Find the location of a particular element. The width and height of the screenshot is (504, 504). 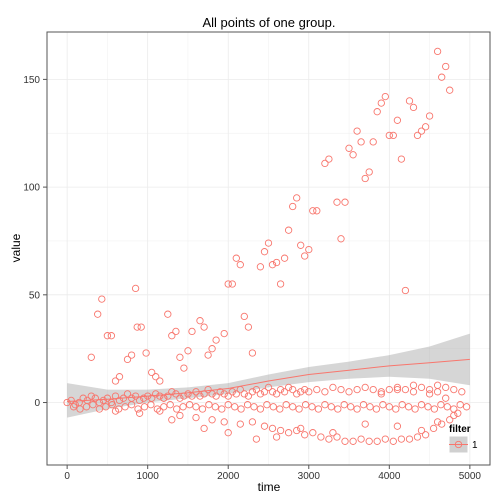

y-axis-title: value is located at coordinates (16, 247).